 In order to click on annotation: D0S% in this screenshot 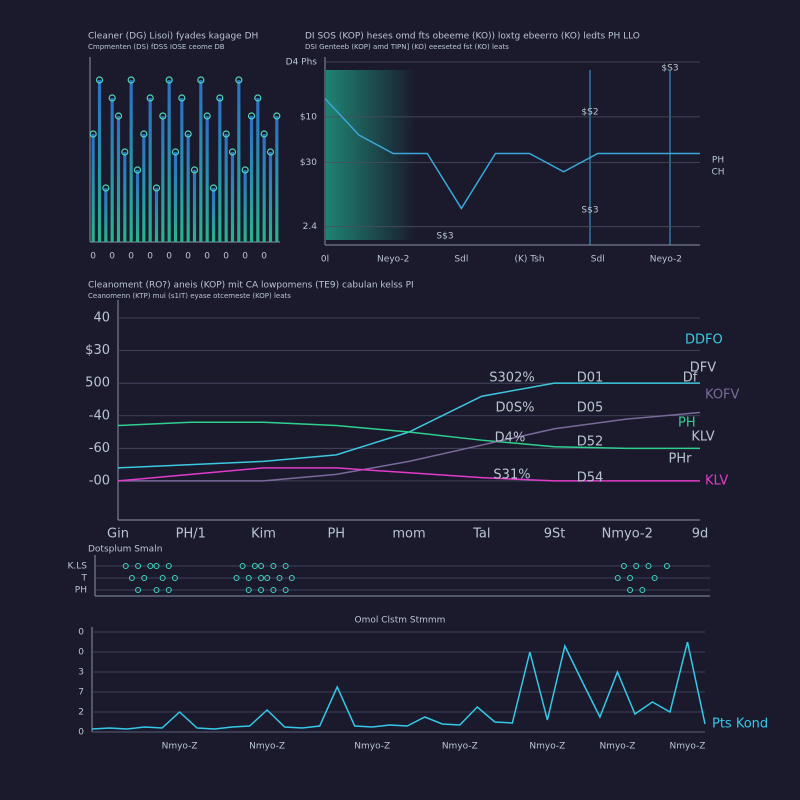, I will do `click(515, 408)`.